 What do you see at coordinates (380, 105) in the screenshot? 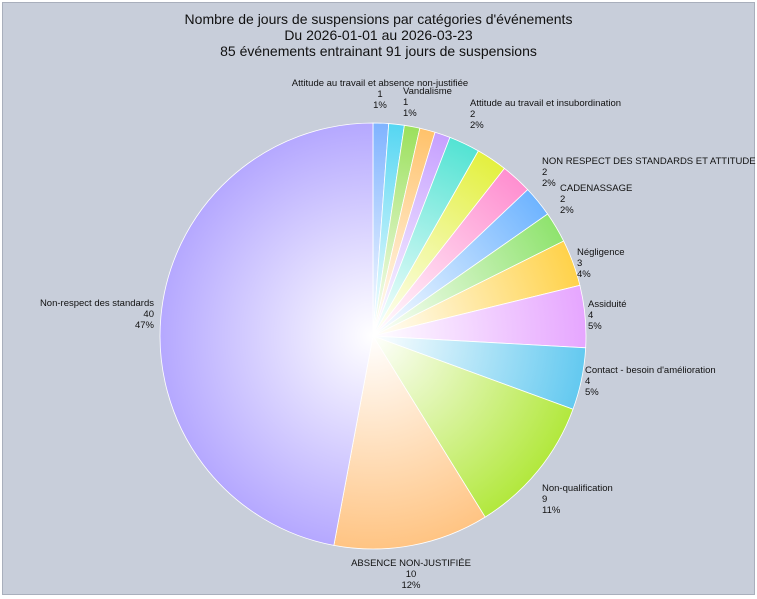
I see `slice-percent-0: 1%` at bounding box center [380, 105].